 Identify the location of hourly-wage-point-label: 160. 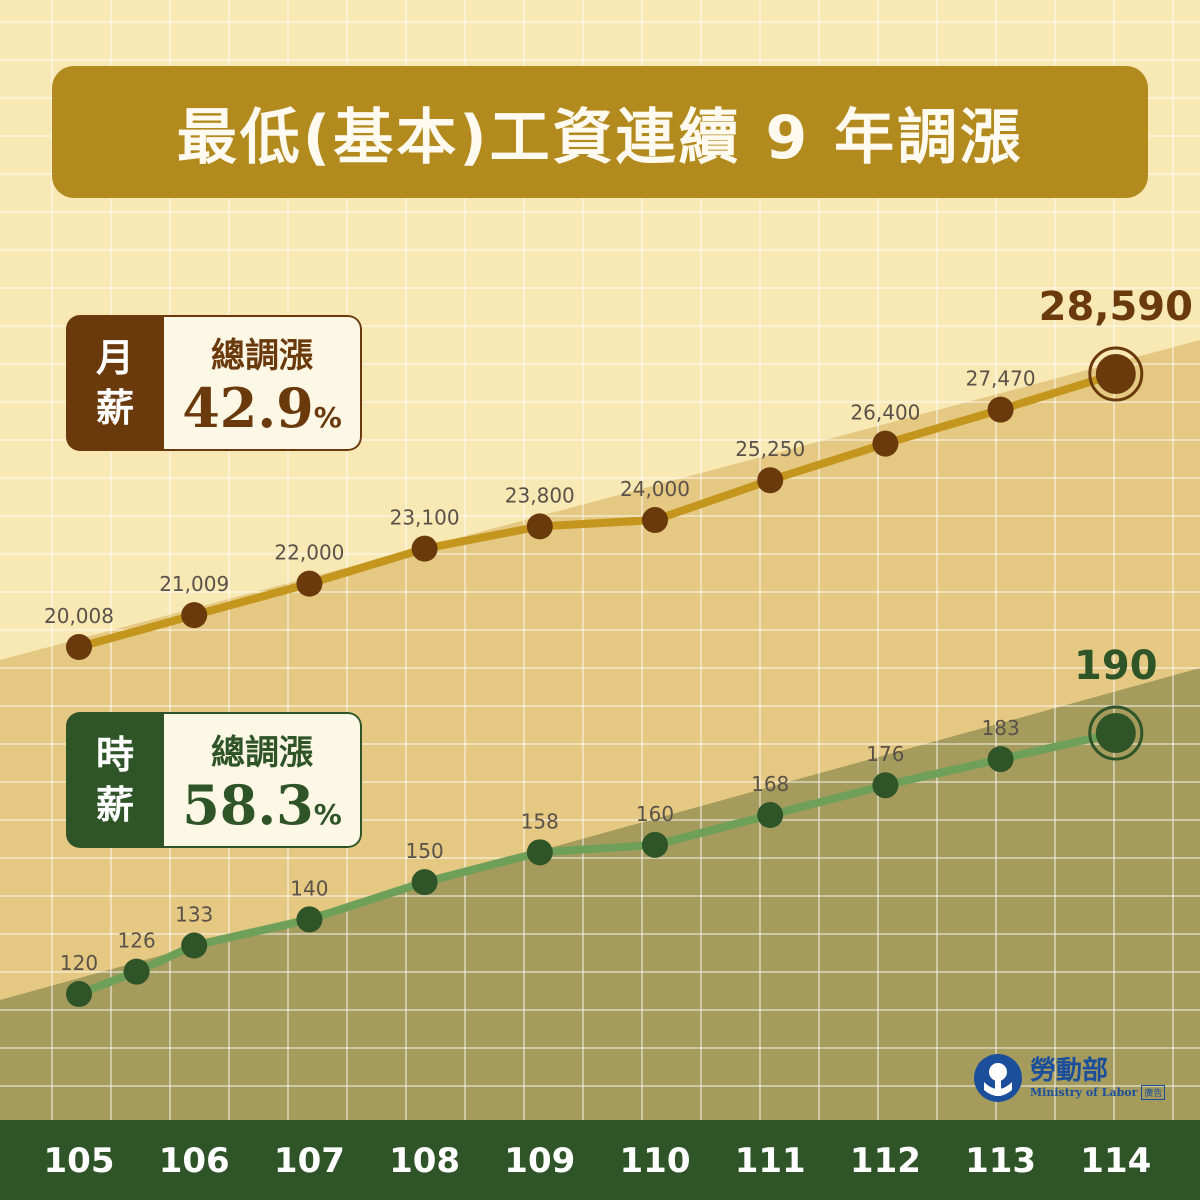
(655, 814).